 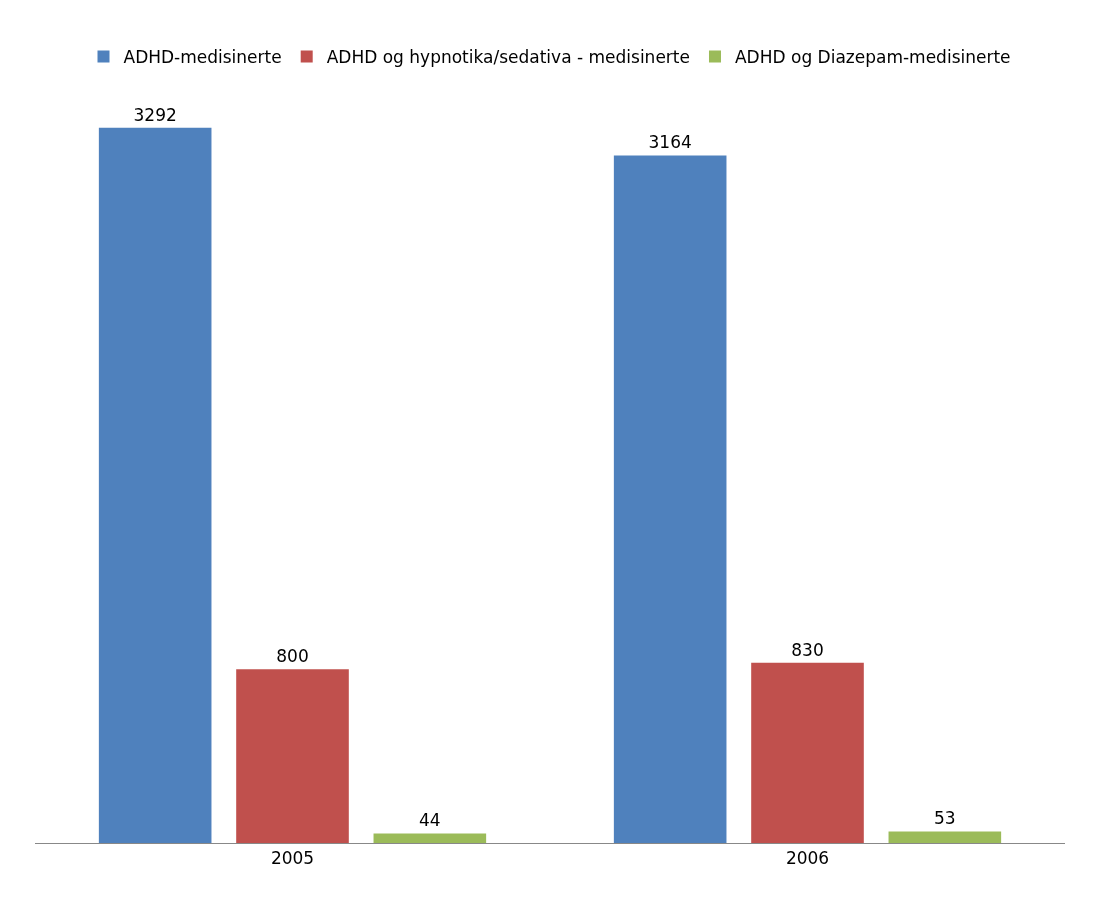 I want to click on data-label: 3292, so click(x=155, y=114).